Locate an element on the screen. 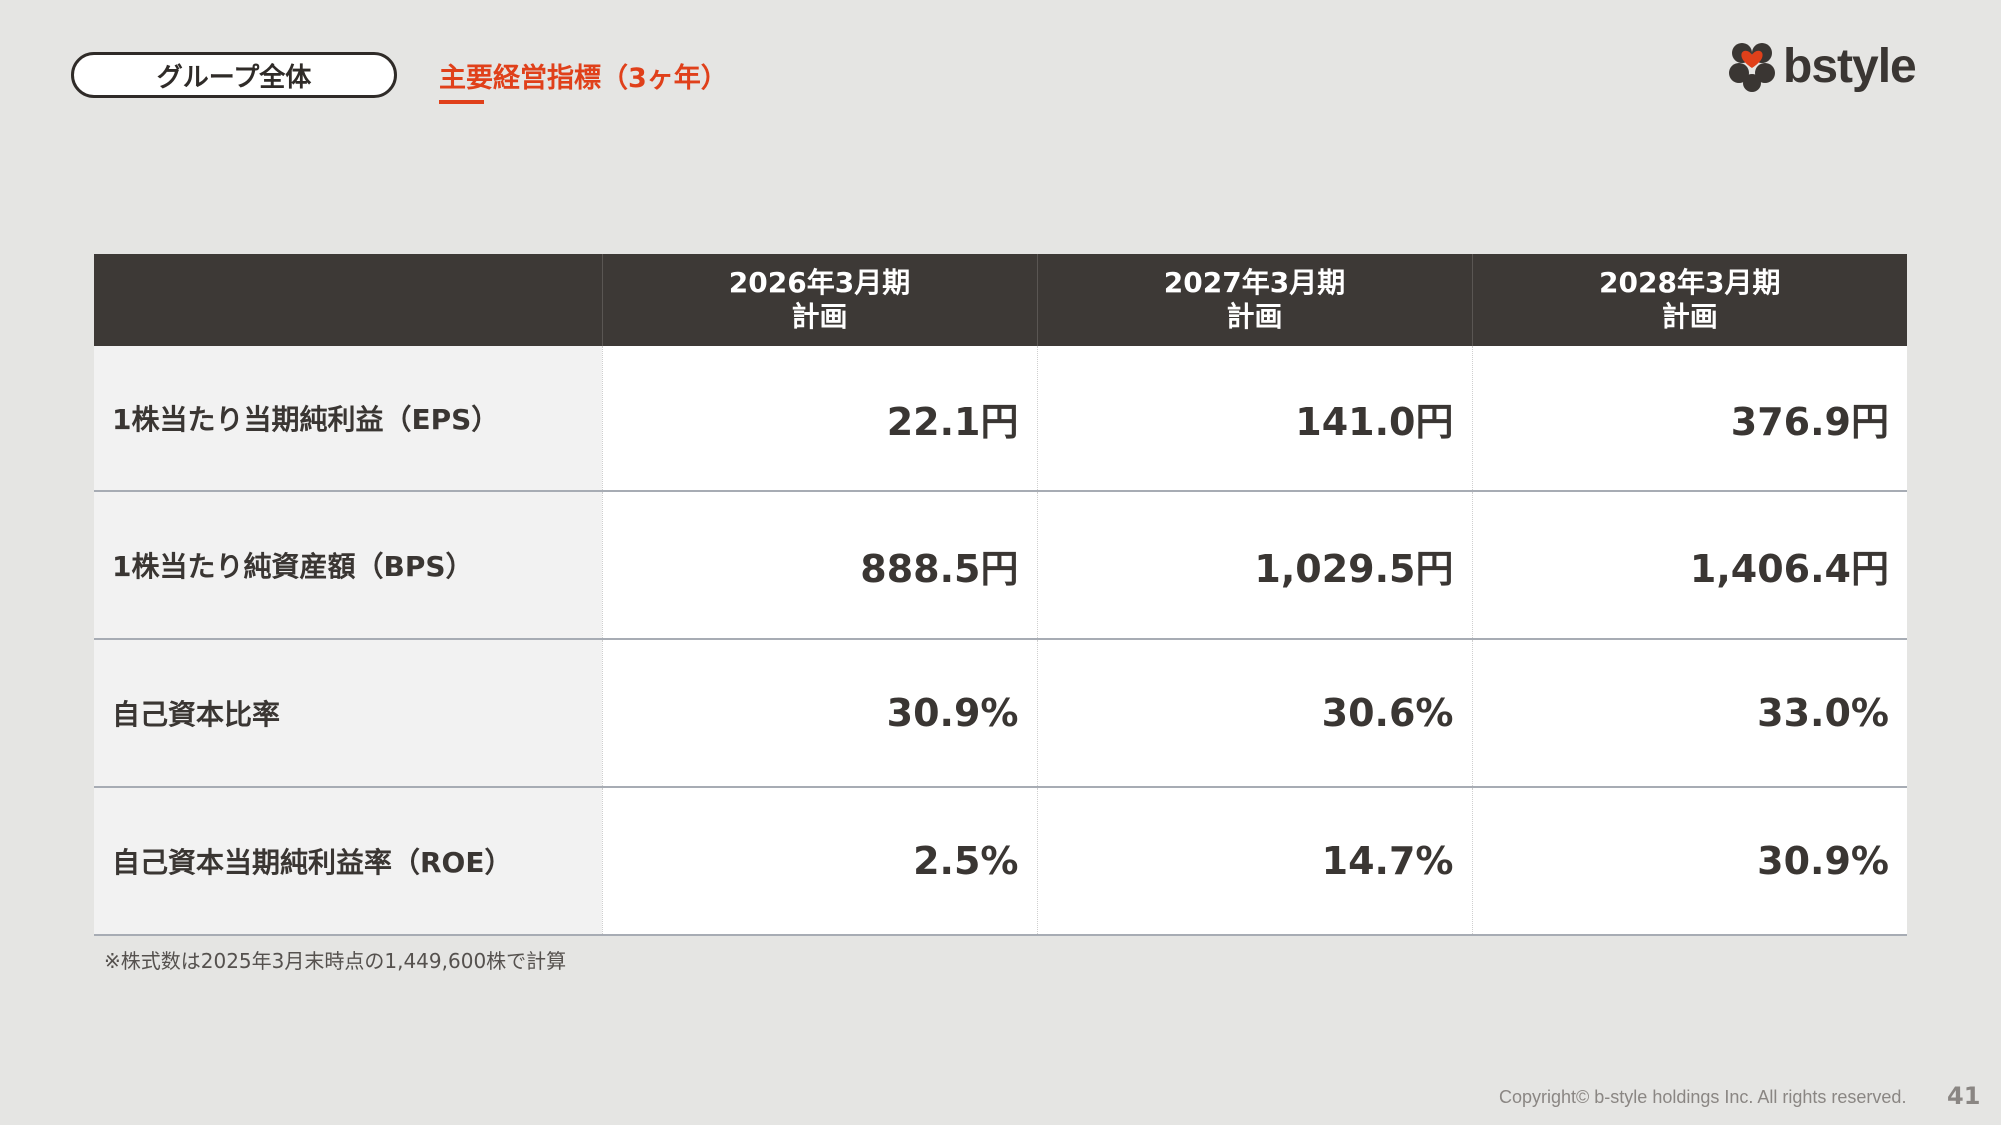 Image resolution: width=2001 pixels, height=1125 pixels. table-row: 自己資本当期純利益率（ROE） 2.5% 14.7% 30.9% is located at coordinates (1000, 861).